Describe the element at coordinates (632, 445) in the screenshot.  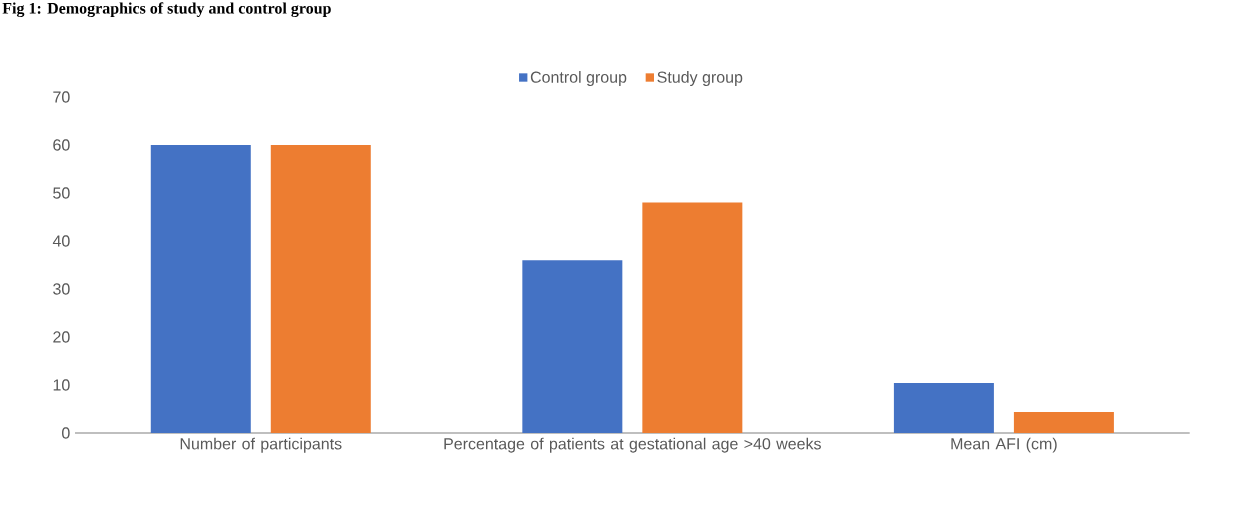
I see `x-tick-label: Percentage of patients at gestational age >40 weeks` at that location.